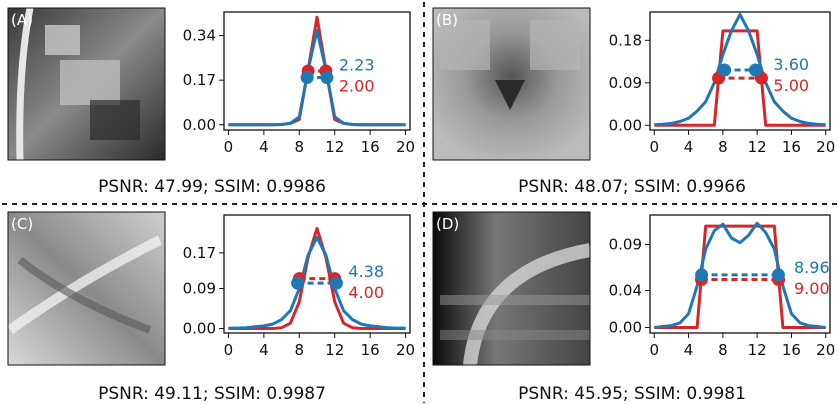 This screenshot has height=405, width=839. What do you see at coordinates (791, 85) in the screenshot?
I see `red-fwhm-label: 5.00` at bounding box center [791, 85].